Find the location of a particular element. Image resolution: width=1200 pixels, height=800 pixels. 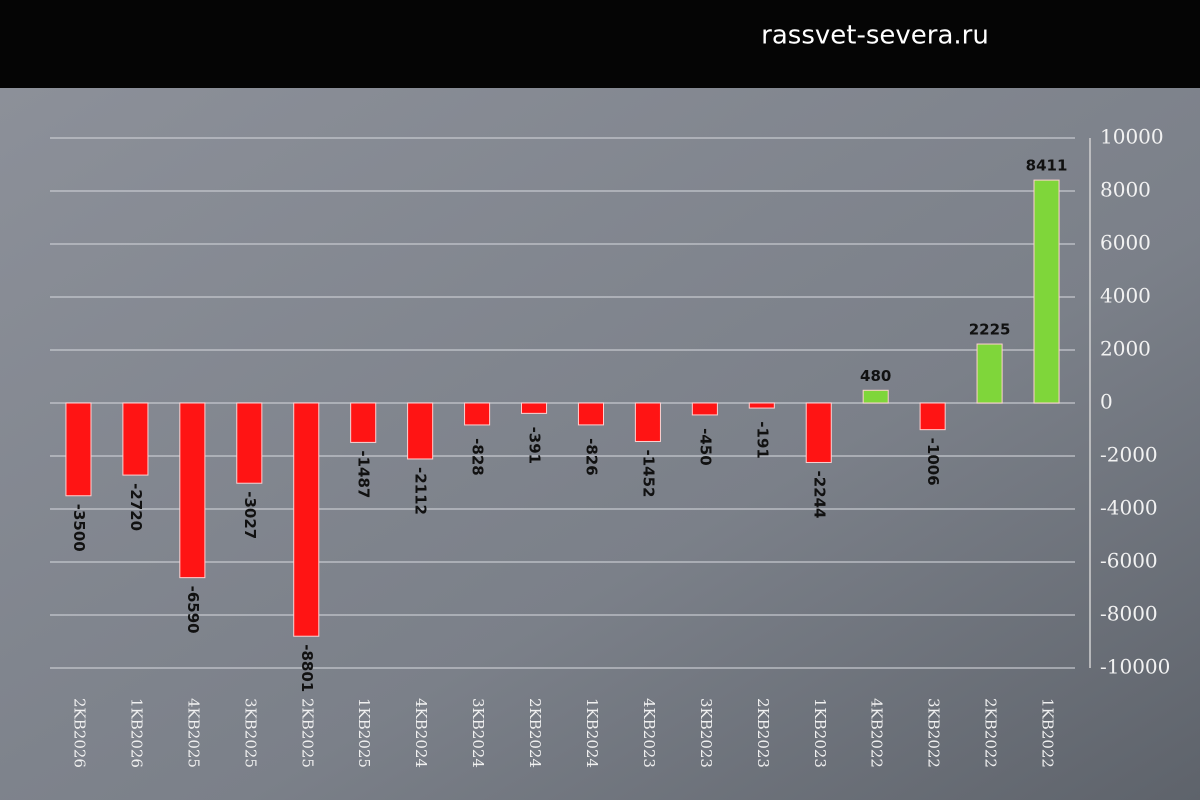

x-tick-label: 4KB2023 is located at coordinates (649, 733).